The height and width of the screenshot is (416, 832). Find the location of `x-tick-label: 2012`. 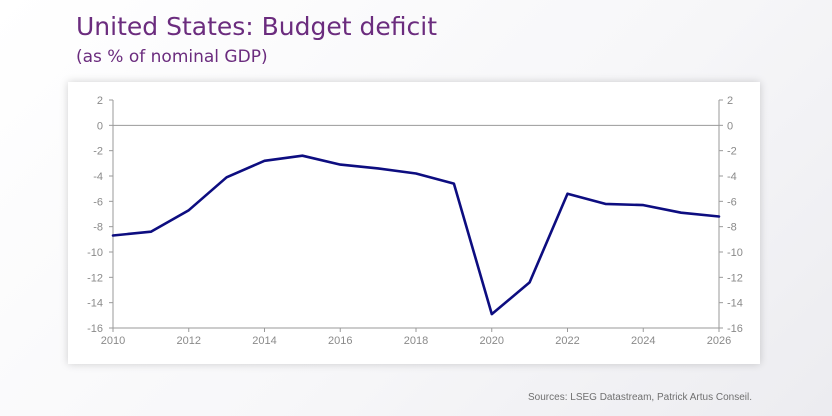

x-tick-label: 2012 is located at coordinates (189, 341).